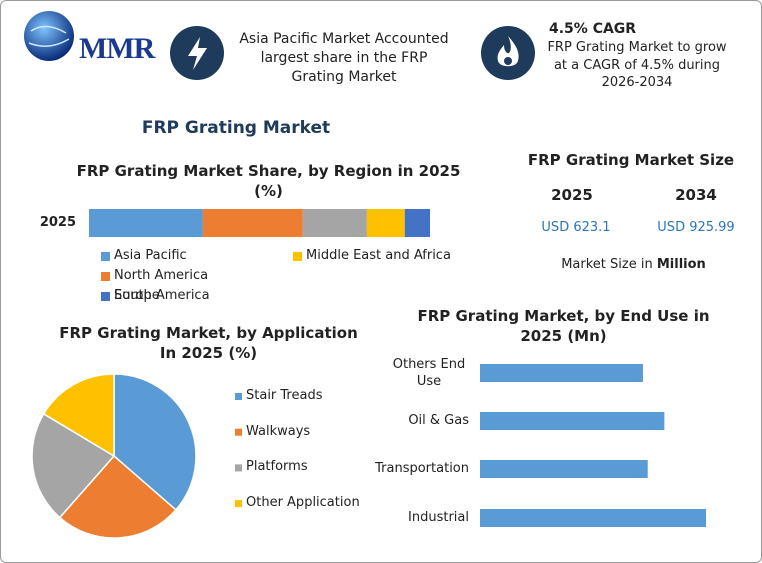 The height and width of the screenshot is (563, 762). What do you see at coordinates (576, 227) in the screenshot?
I see `size-value: USD 623.1` at bounding box center [576, 227].